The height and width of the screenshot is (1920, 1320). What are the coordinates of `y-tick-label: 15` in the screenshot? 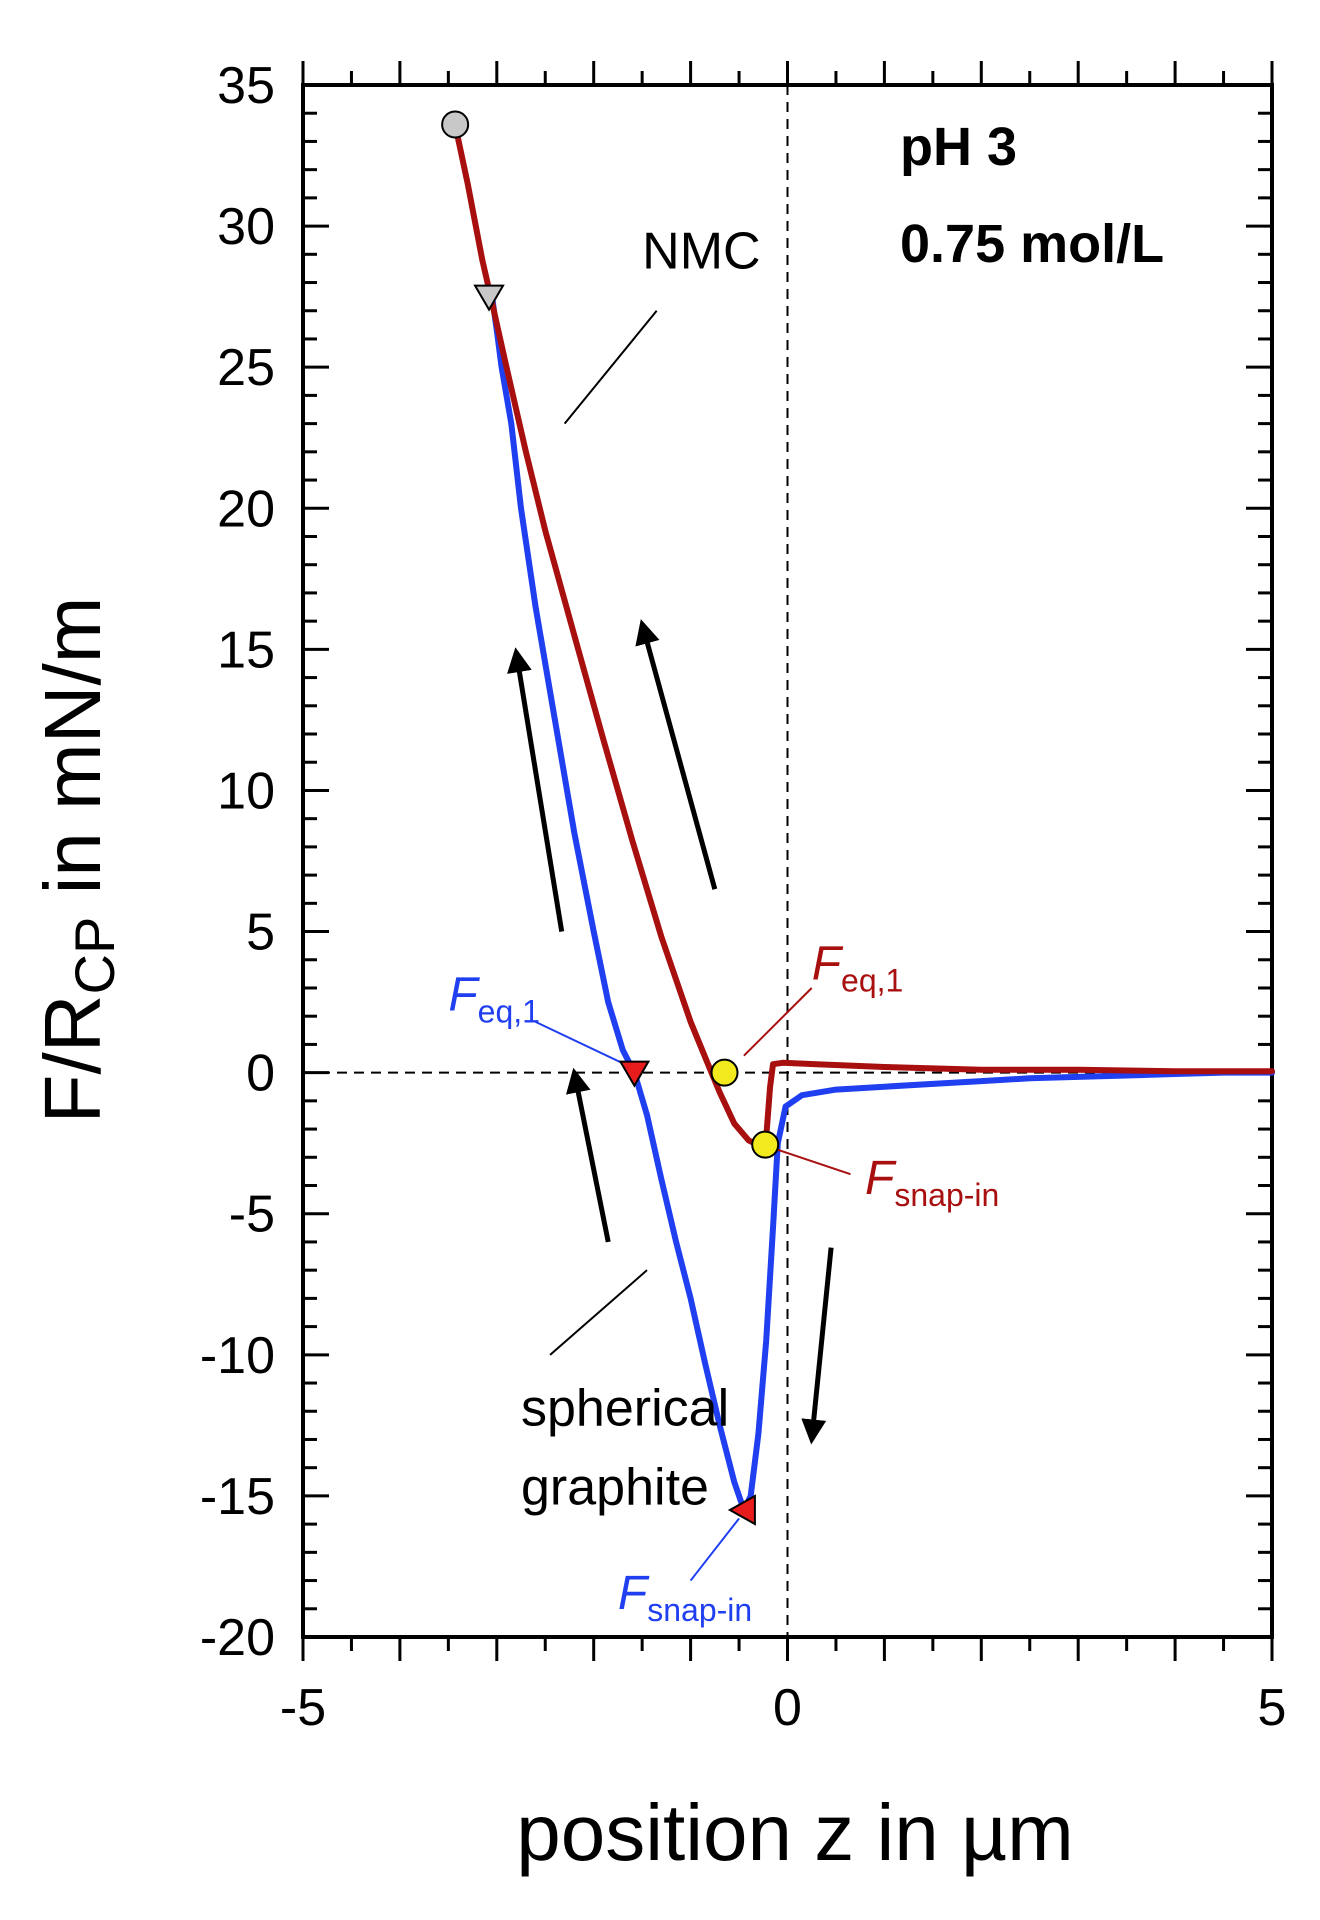 It's located at (246, 650).